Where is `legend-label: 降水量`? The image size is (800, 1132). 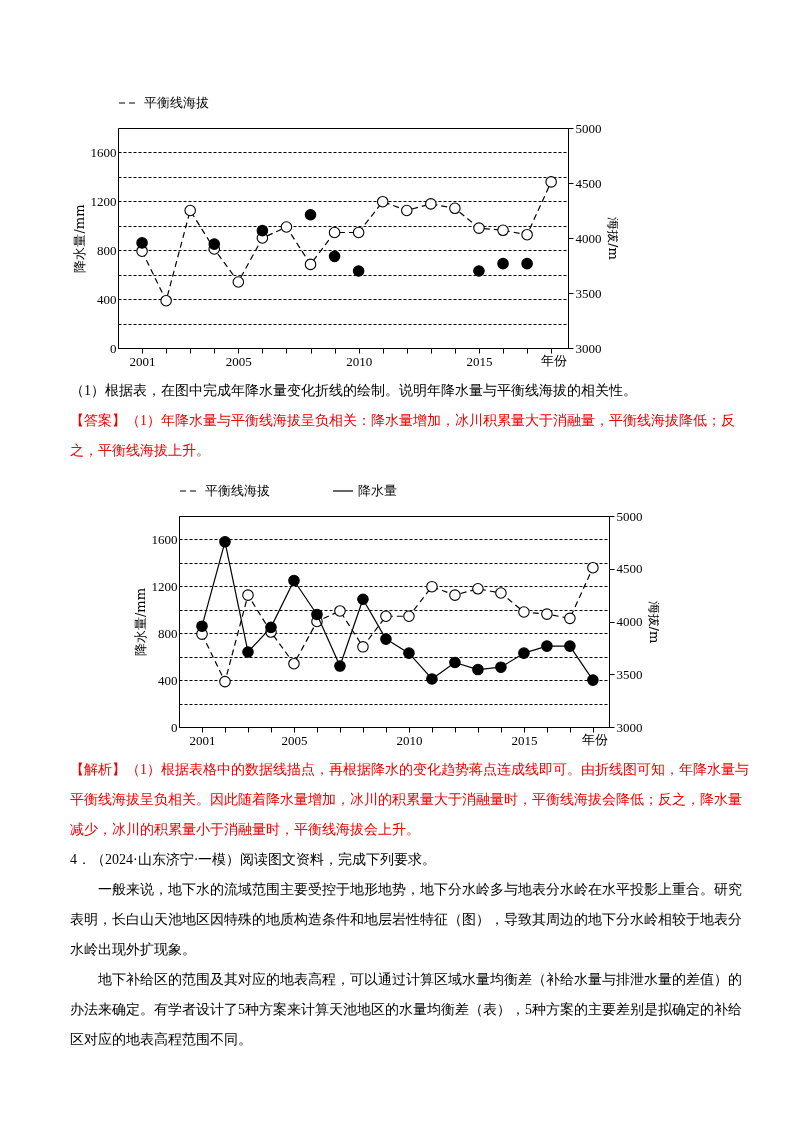 legend-label: 降水量 is located at coordinates (377, 490).